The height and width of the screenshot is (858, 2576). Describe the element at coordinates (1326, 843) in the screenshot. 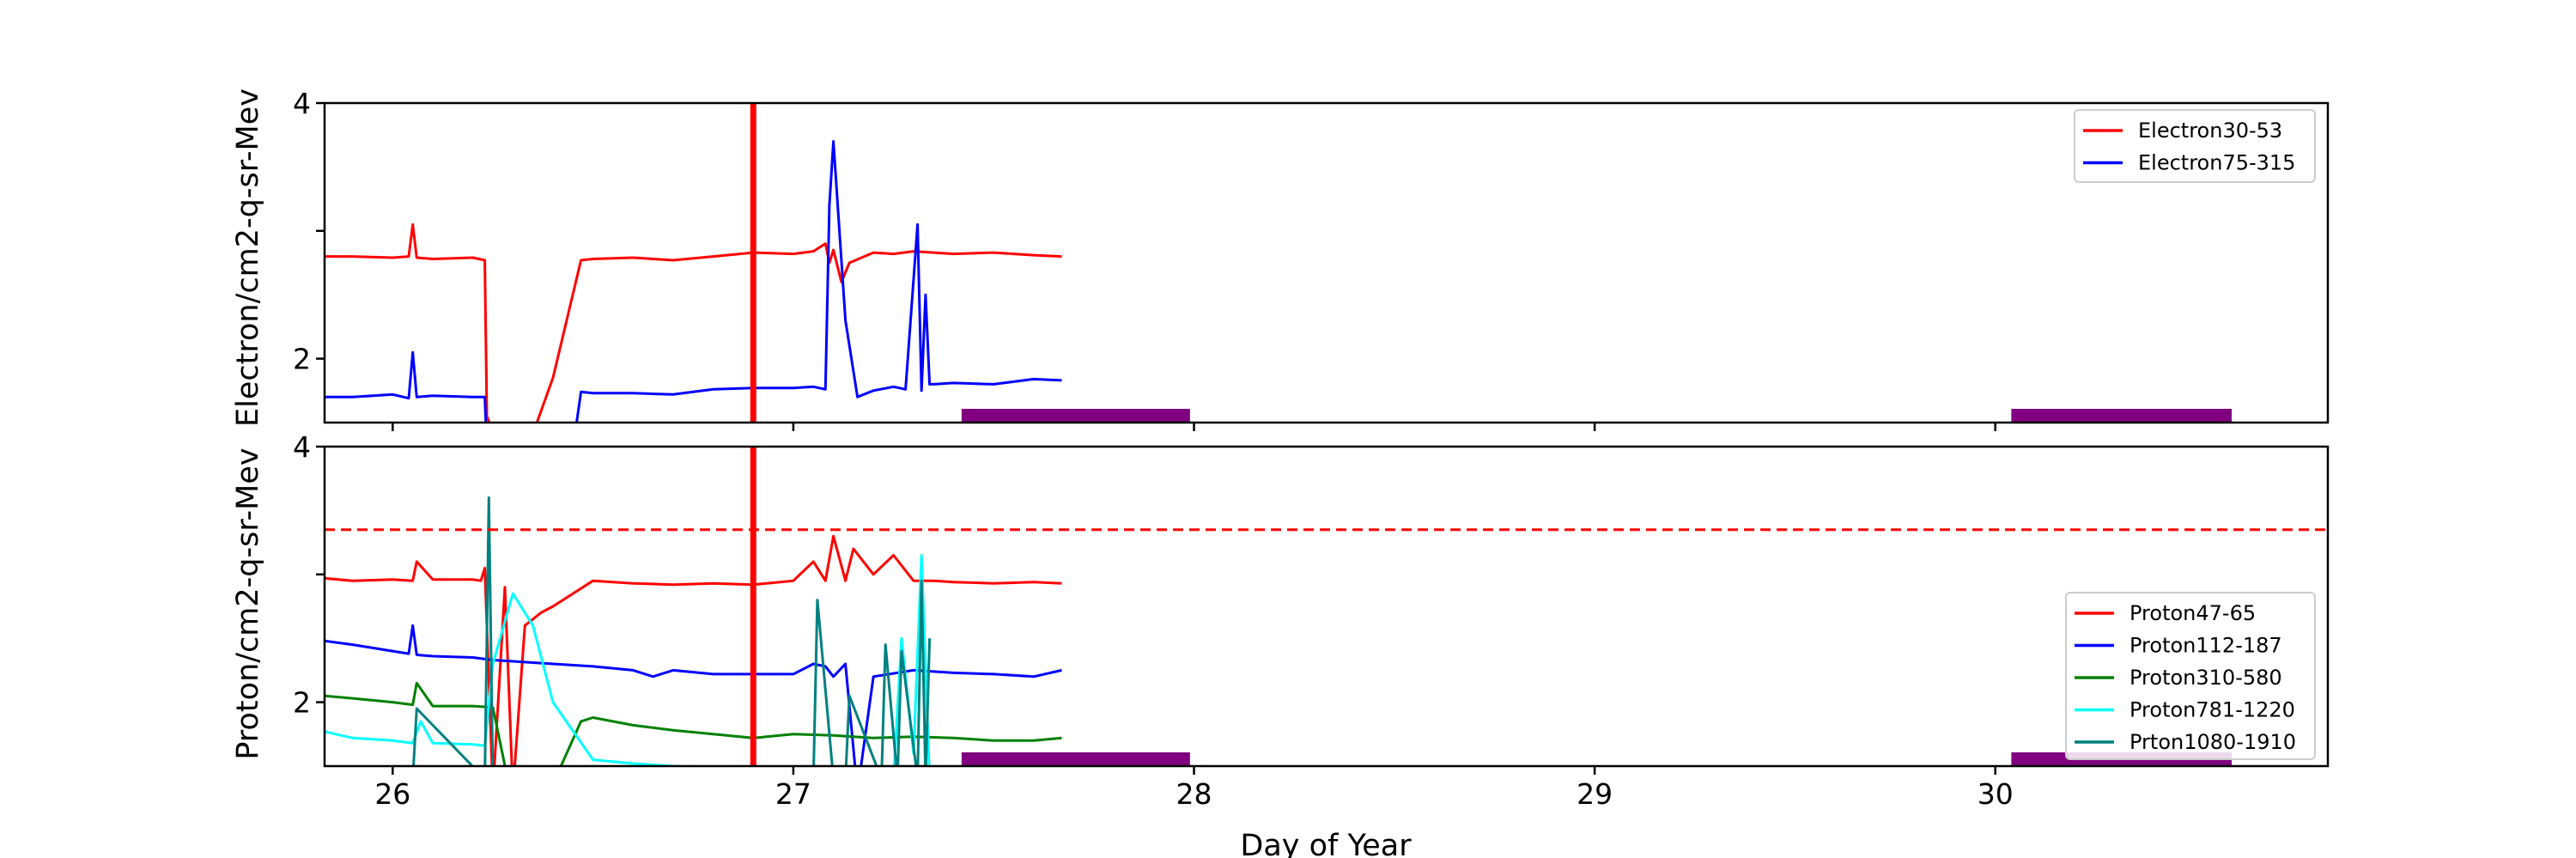

I see `x-axis-label: Day of Year` at that location.